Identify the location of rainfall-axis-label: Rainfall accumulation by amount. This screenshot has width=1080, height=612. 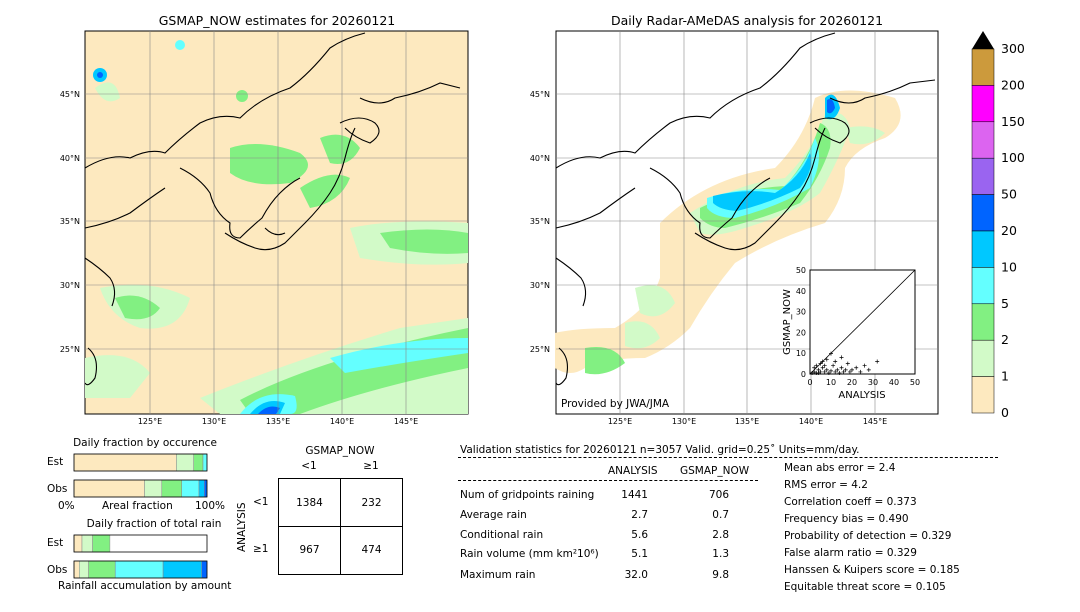
(145, 586).